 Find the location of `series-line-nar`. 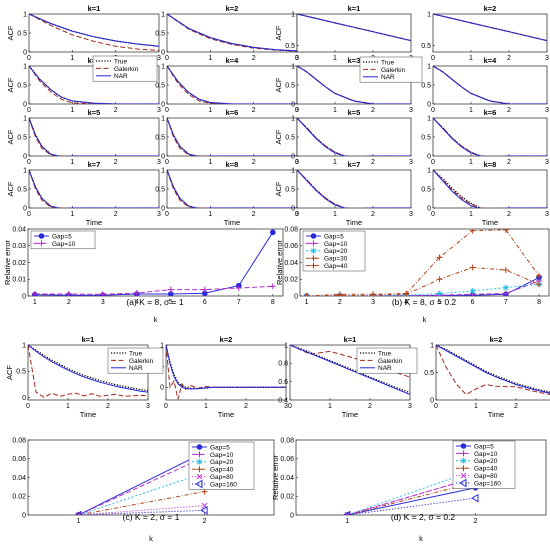

series-line-nar is located at coordinates (354, 189).